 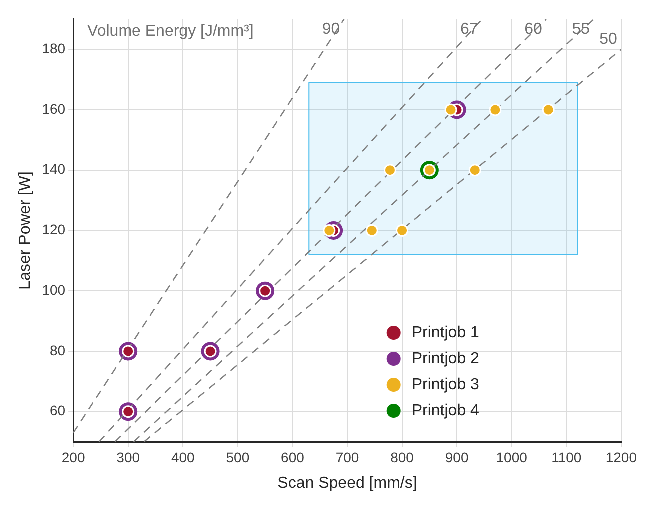 I want to click on annotation: Volume Energy [J/mm³], so click(x=171, y=31).